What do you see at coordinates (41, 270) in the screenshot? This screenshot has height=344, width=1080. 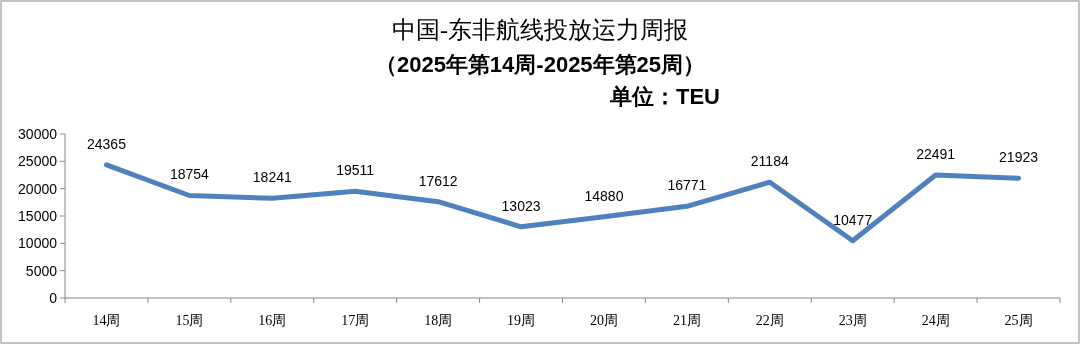 I see `y-tick-label: 5000` at bounding box center [41, 270].